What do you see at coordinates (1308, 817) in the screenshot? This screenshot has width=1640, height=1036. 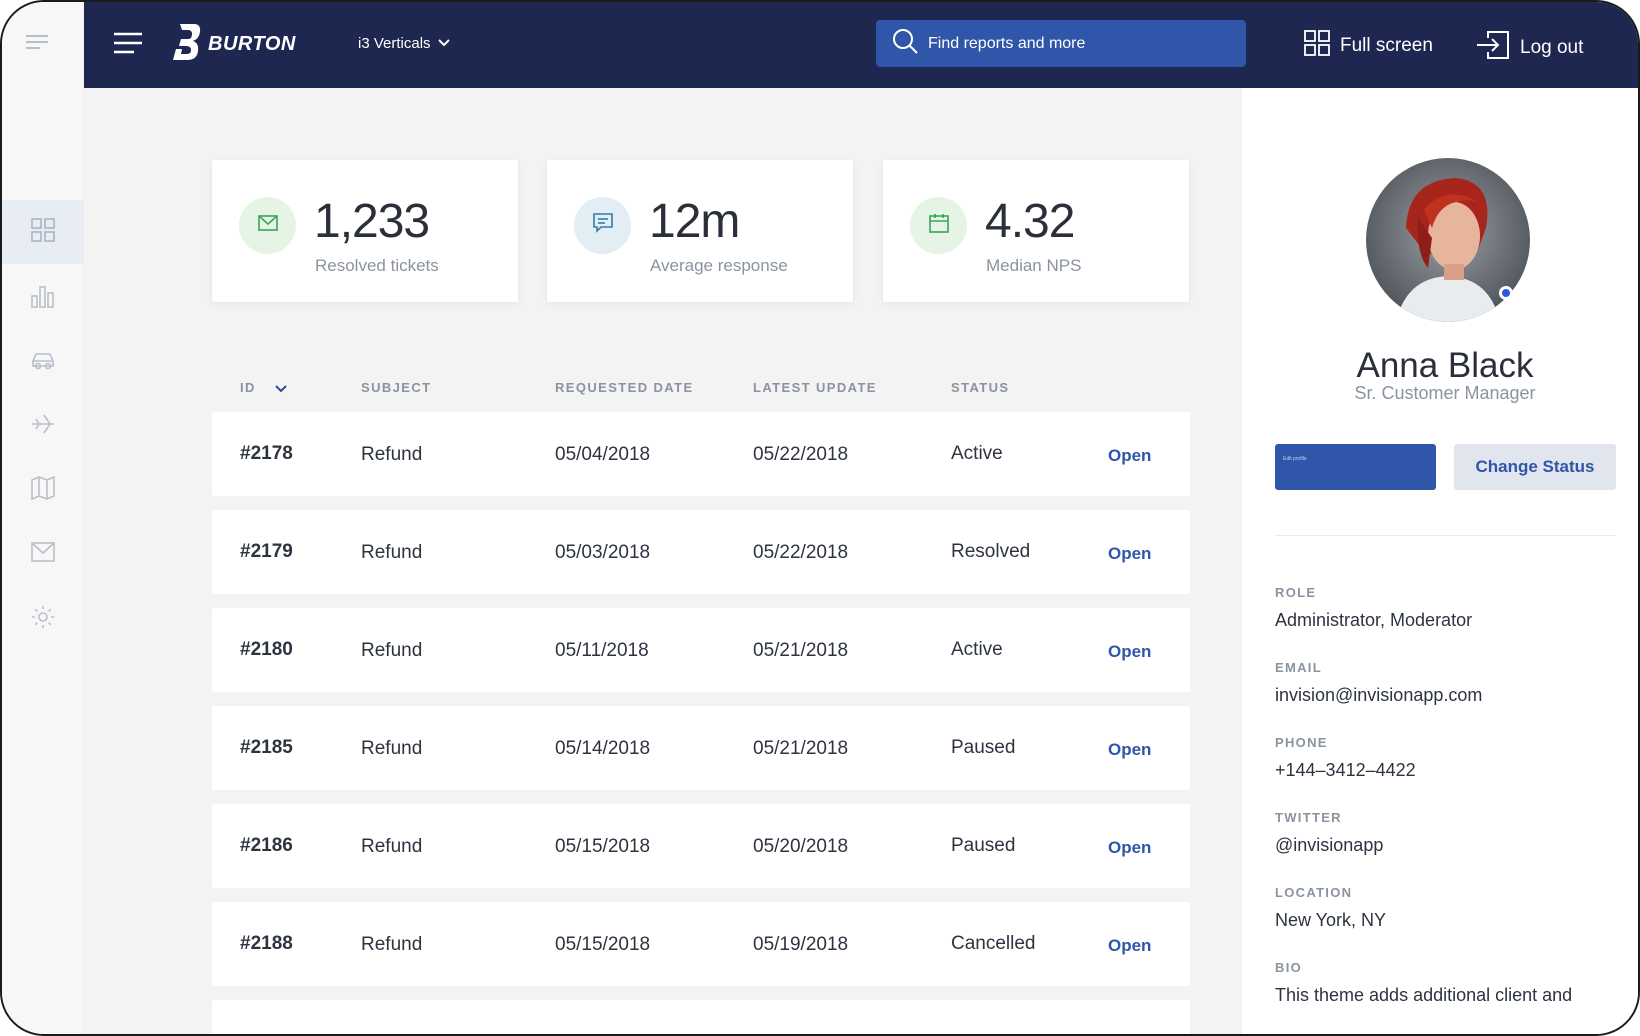 I see `twitter-label: TWITTER` at bounding box center [1308, 817].